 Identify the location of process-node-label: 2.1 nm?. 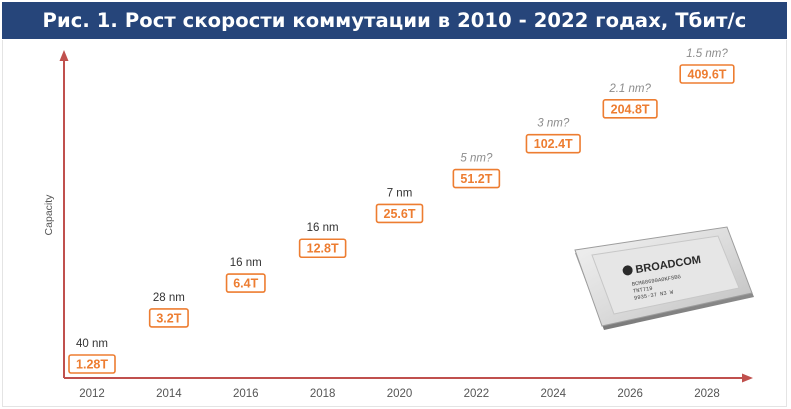
(629, 89).